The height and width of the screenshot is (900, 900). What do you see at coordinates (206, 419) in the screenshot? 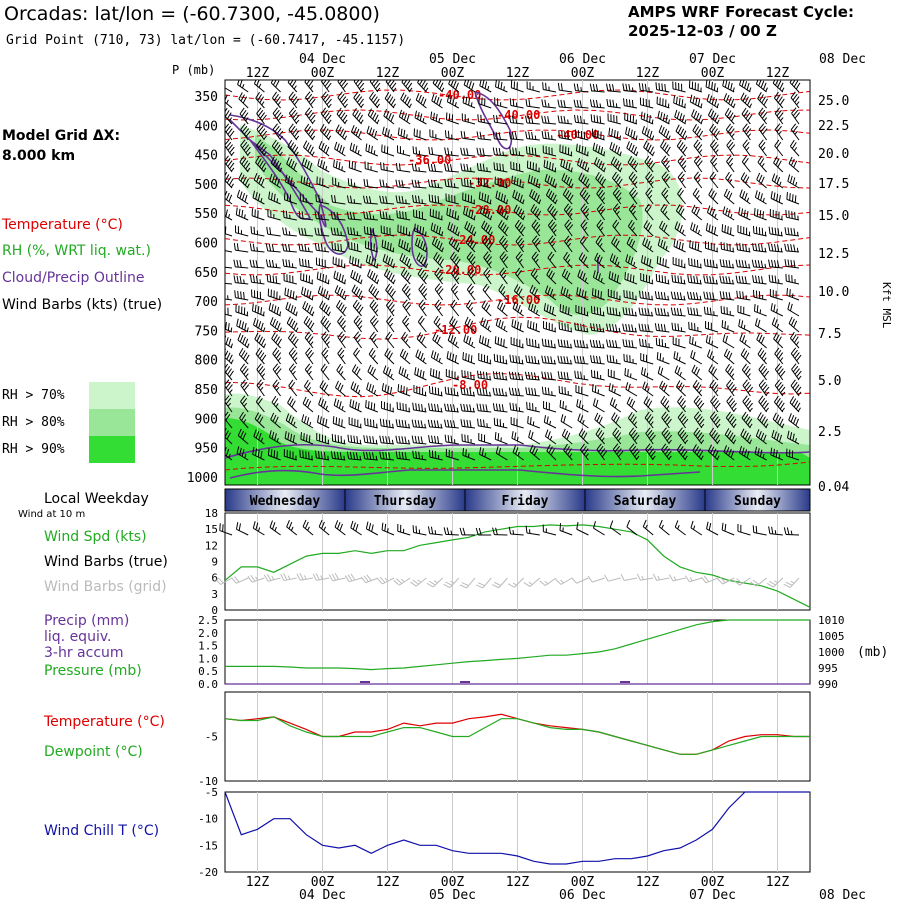
I see `pressure-tick-900: 900` at bounding box center [206, 419].